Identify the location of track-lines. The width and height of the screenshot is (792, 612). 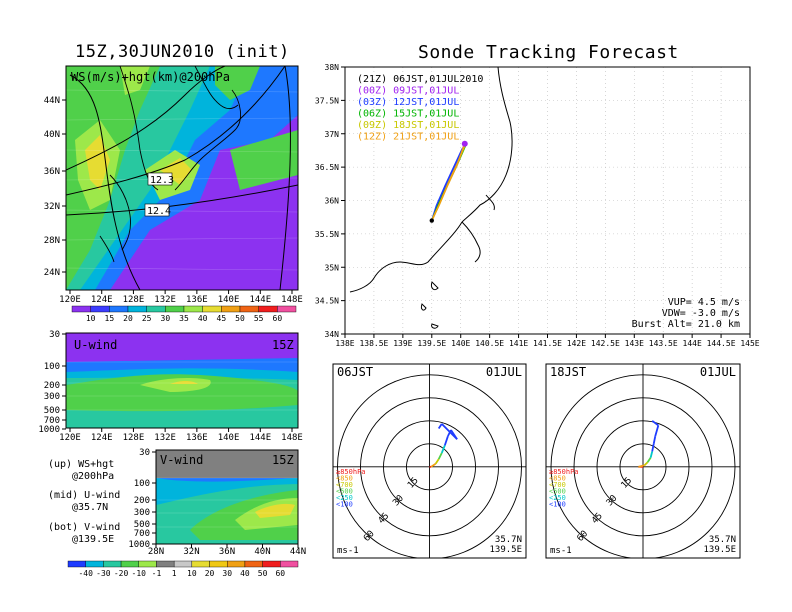
(448, 181).